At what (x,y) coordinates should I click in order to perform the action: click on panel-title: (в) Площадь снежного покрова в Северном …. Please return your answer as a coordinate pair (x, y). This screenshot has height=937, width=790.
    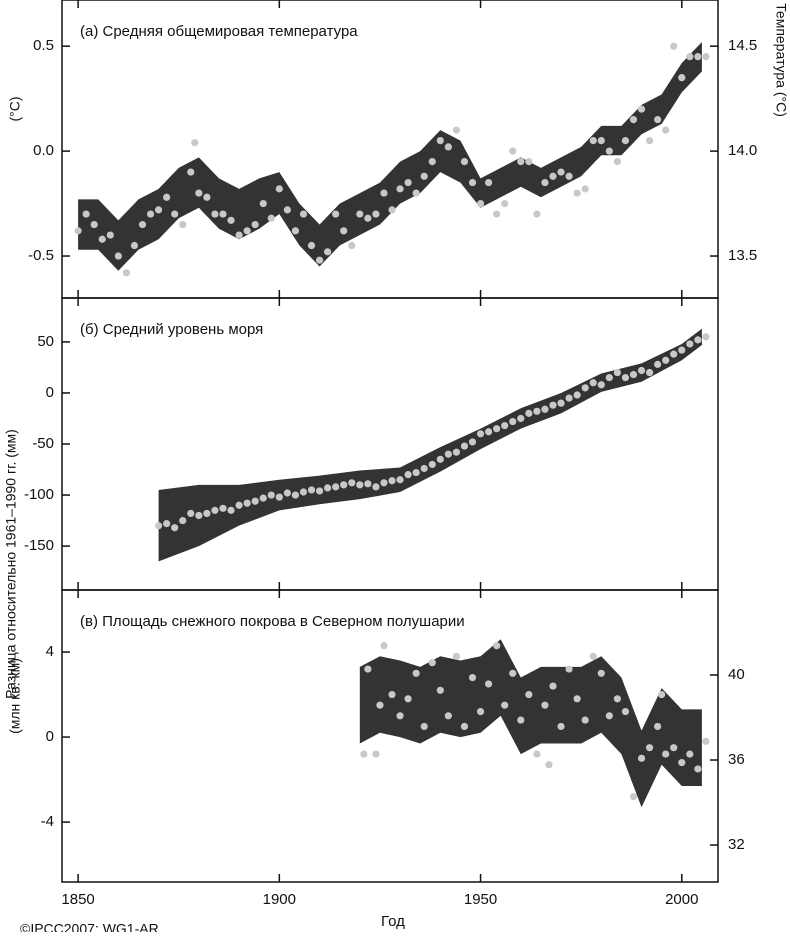
    Looking at the image, I should click on (272, 621).